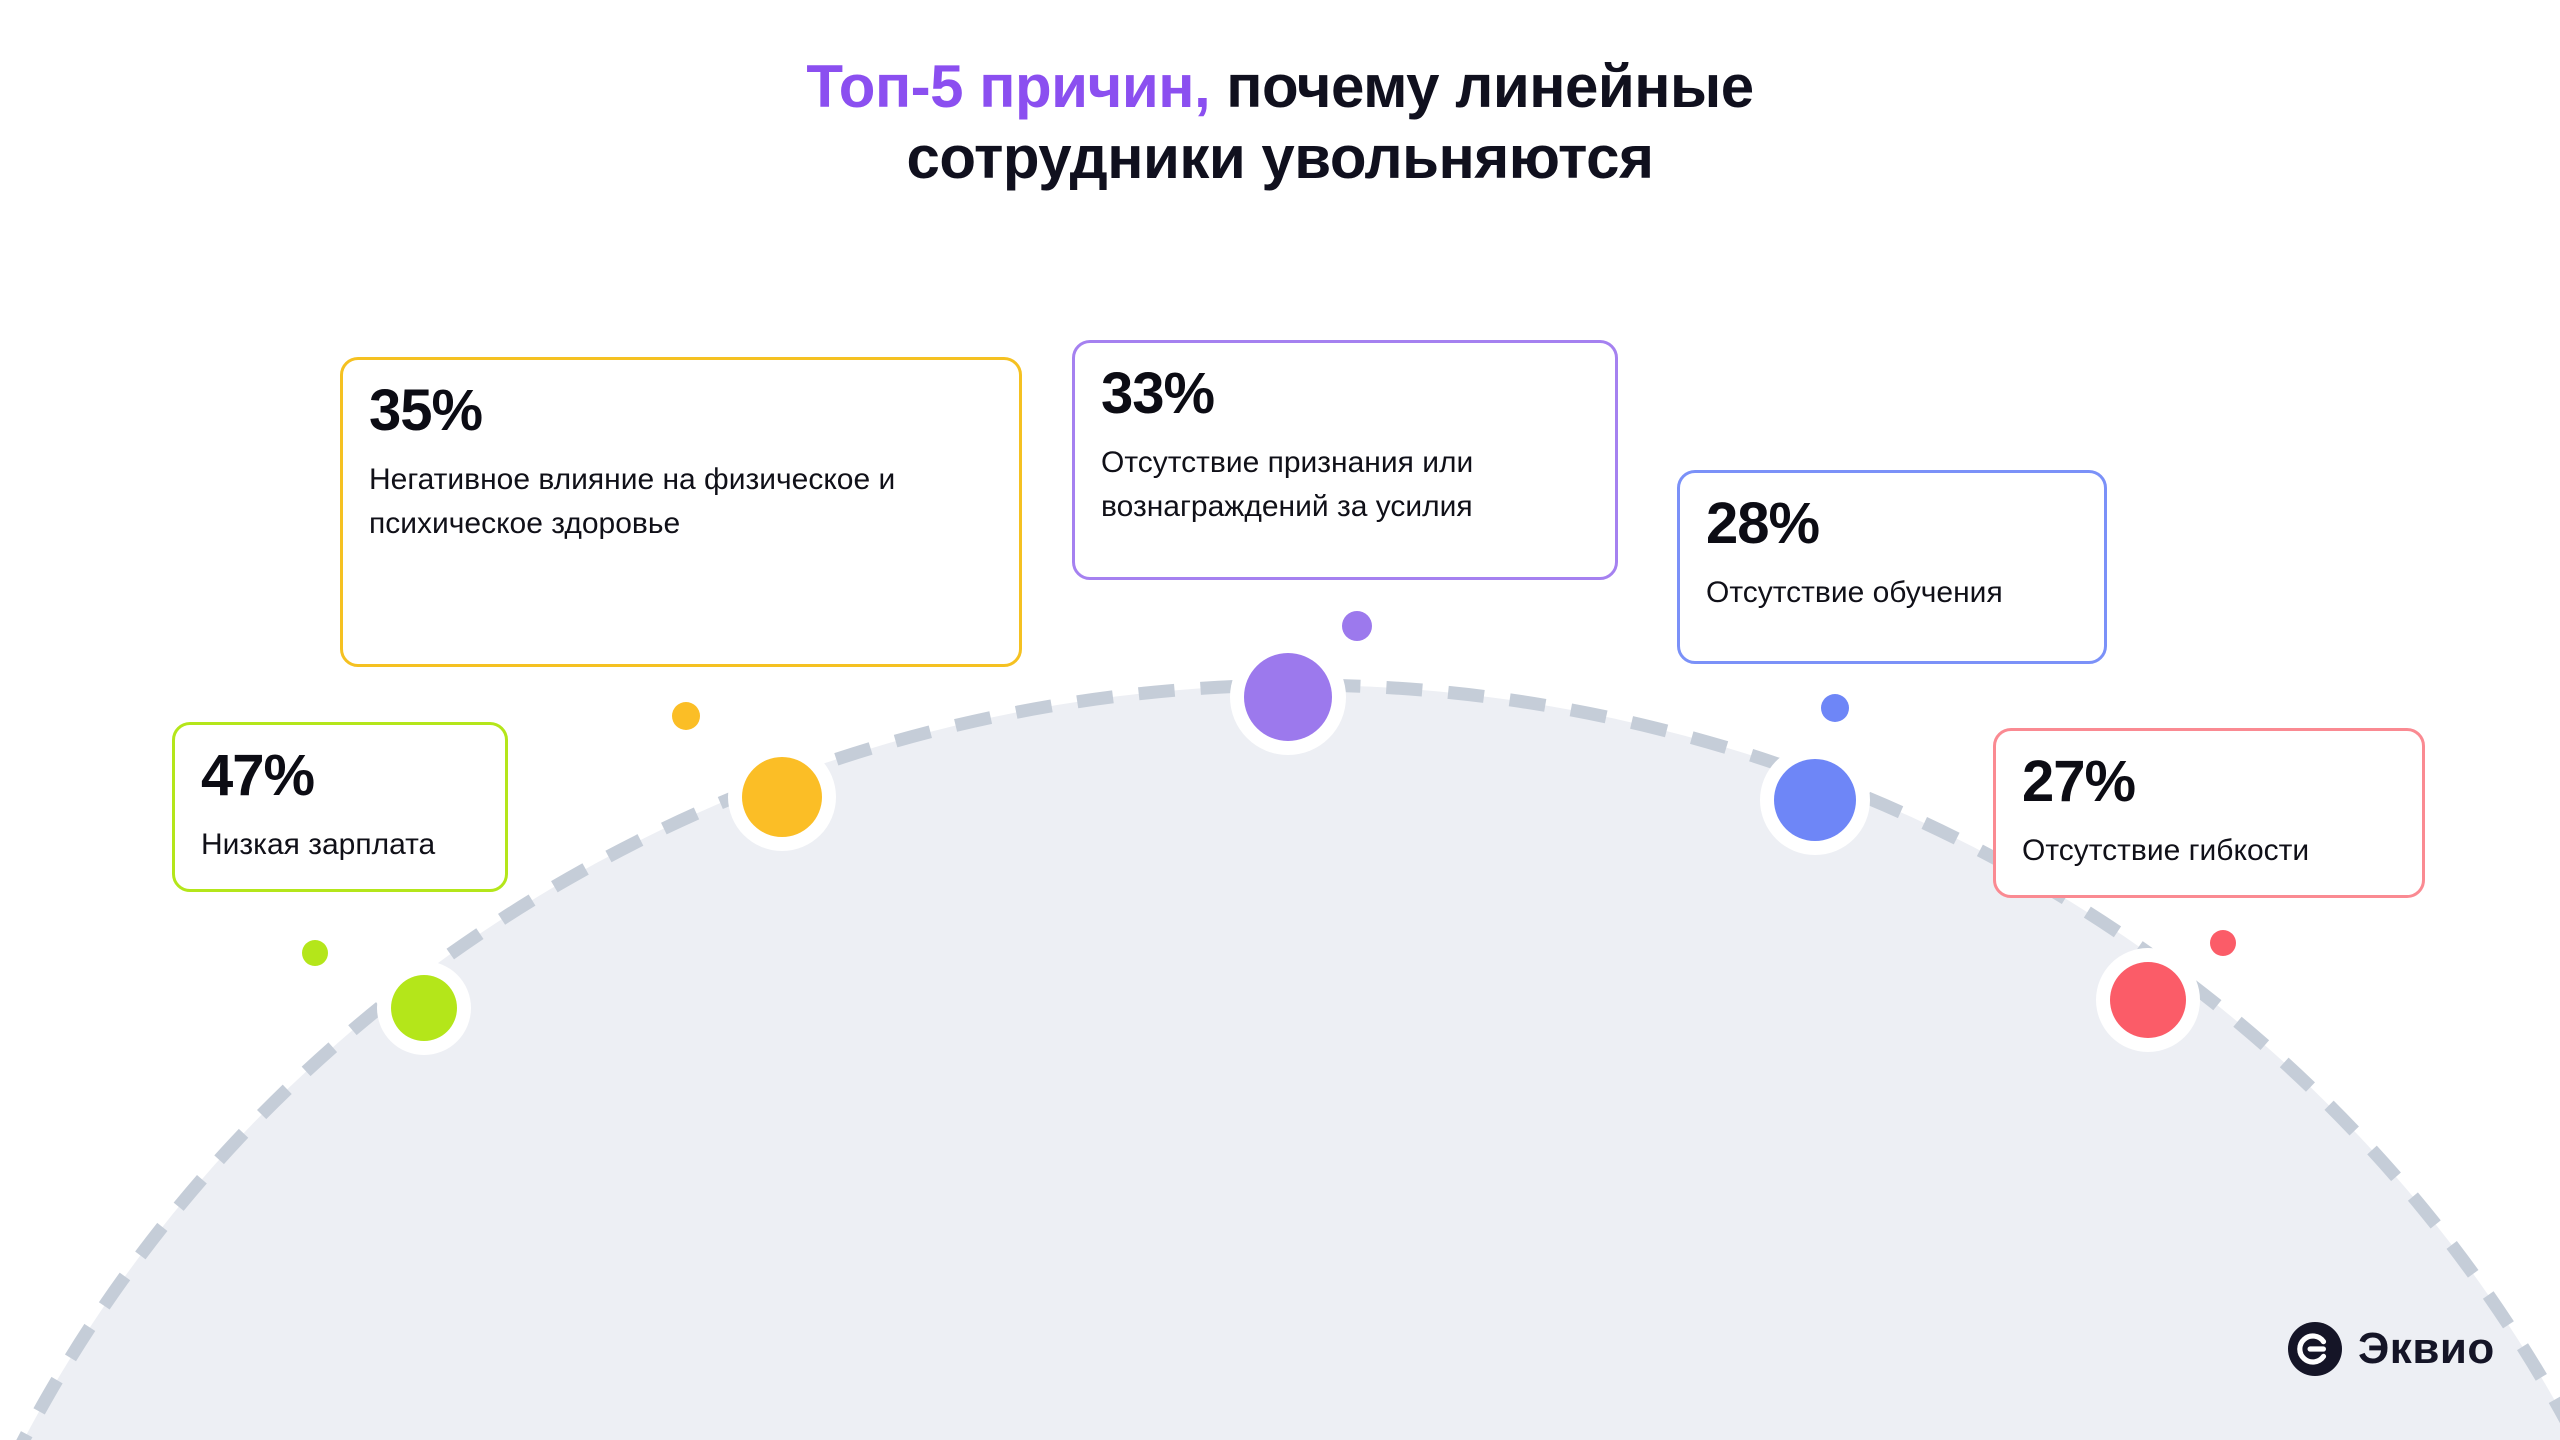 The width and height of the screenshot is (2560, 1440). What do you see at coordinates (1854, 592) in the screenshot?
I see `stat-label: Отсутствие обучения` at bounding box center [1854, 592].